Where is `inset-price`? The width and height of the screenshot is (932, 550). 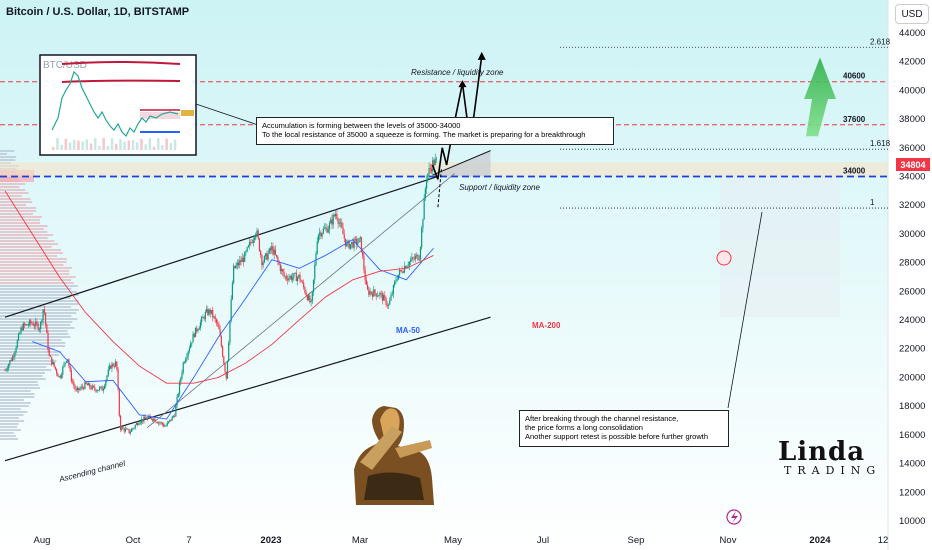
inset-price is located at coordinates (115, 104).